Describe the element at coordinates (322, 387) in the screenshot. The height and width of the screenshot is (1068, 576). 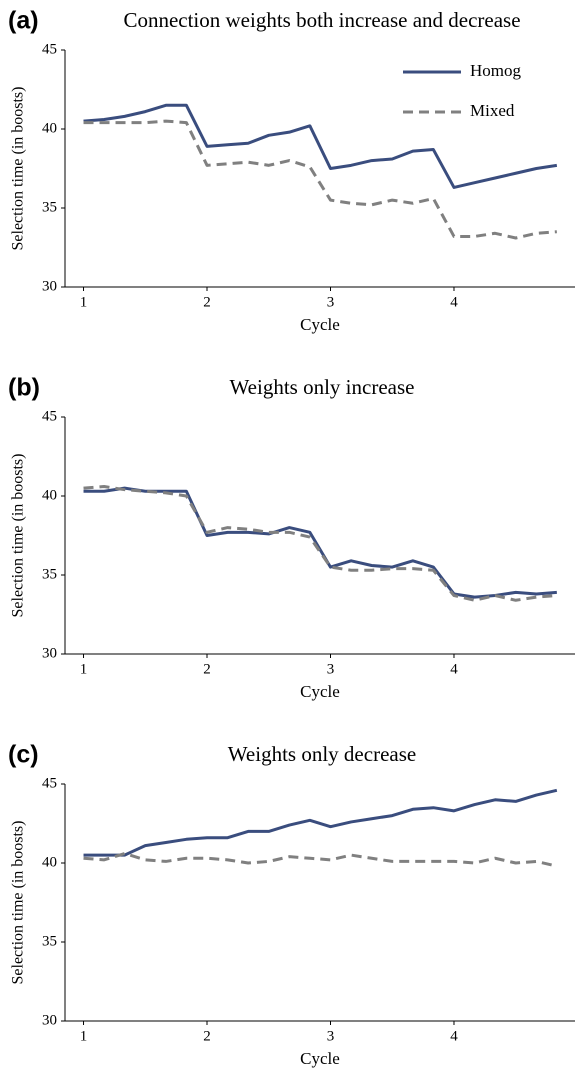
I see `chart-title: Weights only increase` at that location.